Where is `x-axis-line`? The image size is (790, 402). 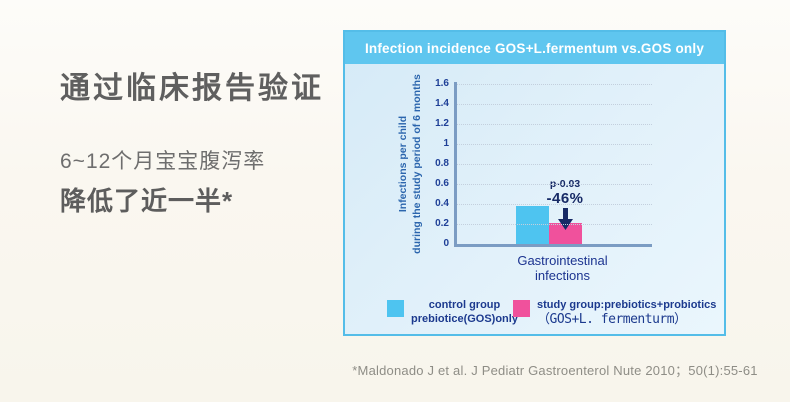 x-axis-line is located at coordinates (553, 245).